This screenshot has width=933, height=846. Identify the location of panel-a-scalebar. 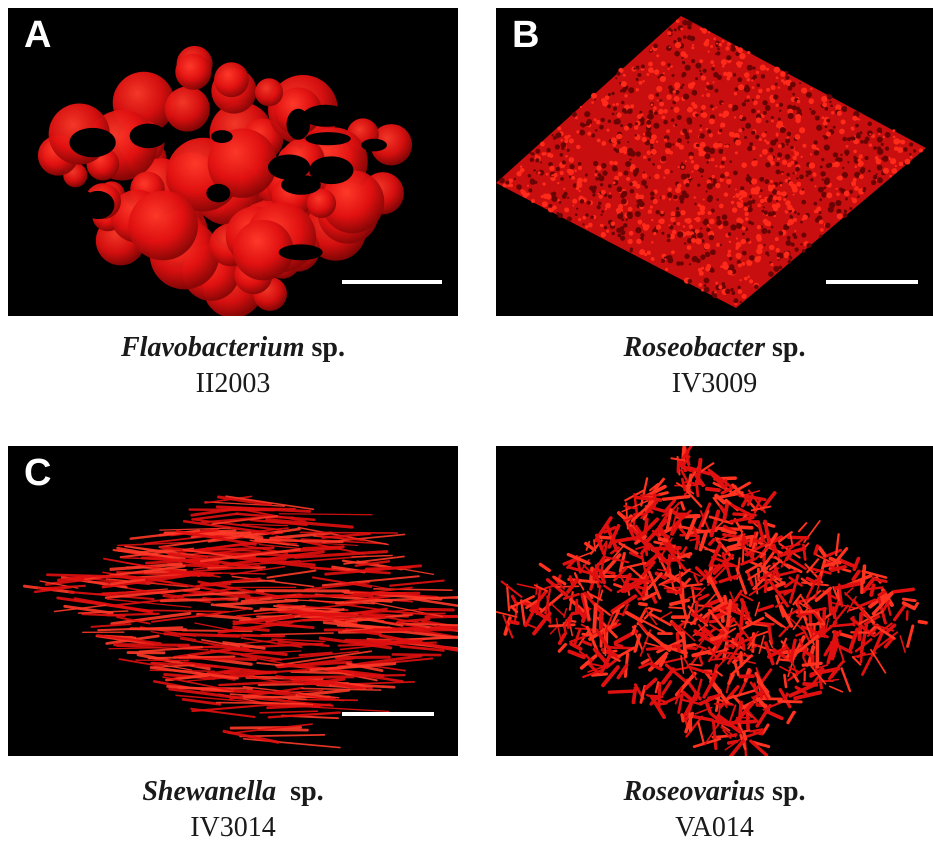
(392, 282).